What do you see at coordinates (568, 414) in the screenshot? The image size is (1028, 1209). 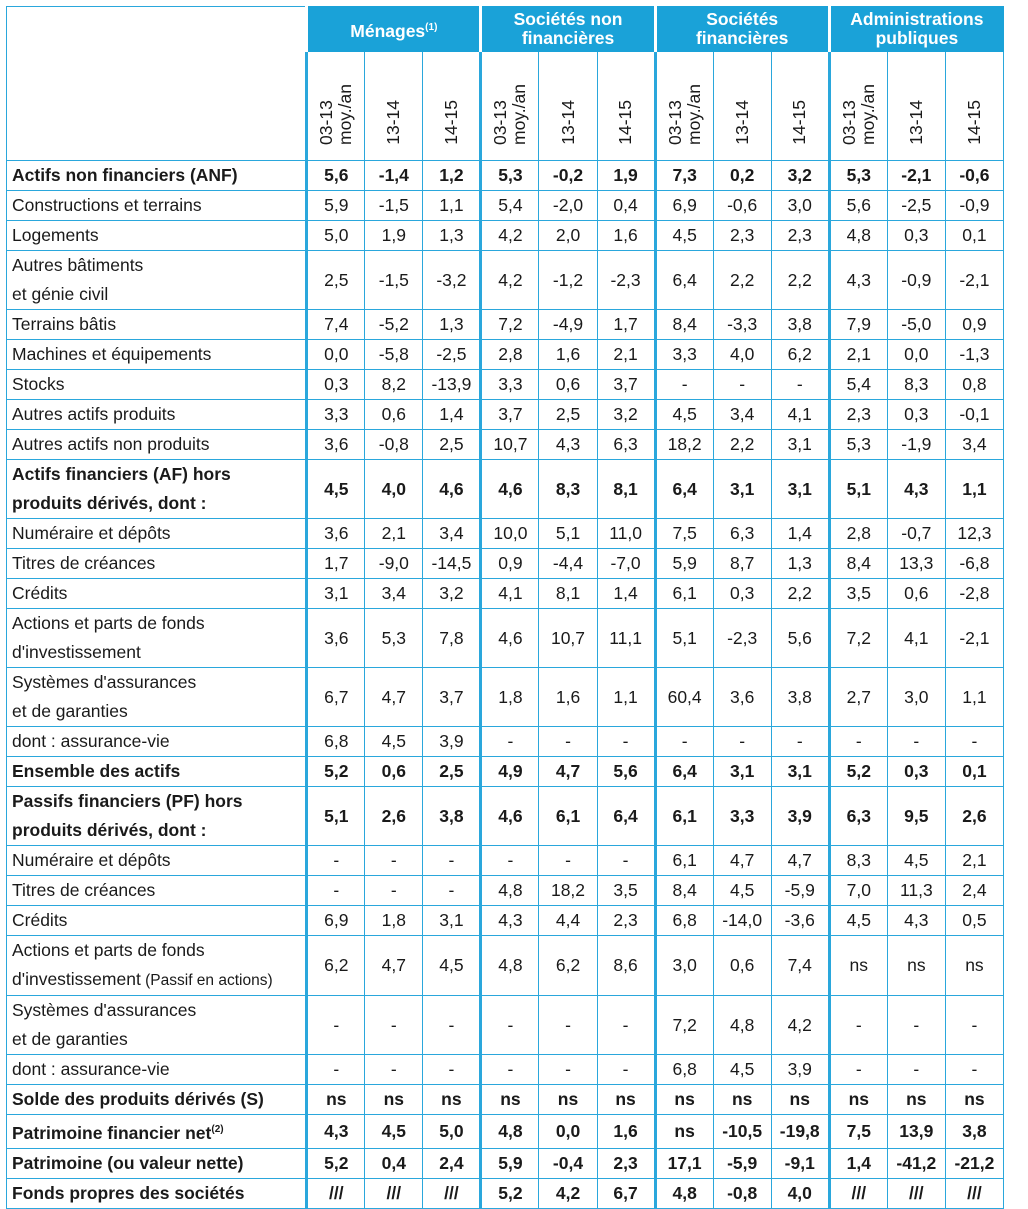 I see `value-cell: 2,5` at bounding box center [568, 414].